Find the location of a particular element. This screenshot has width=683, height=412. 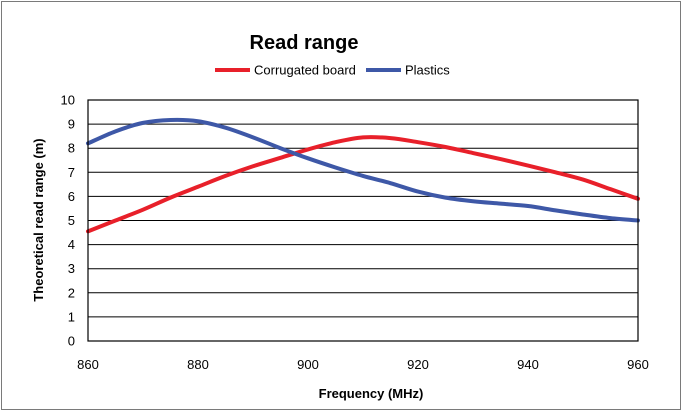

y-tick-label-1: 1 is located at coordinates (71, 316).